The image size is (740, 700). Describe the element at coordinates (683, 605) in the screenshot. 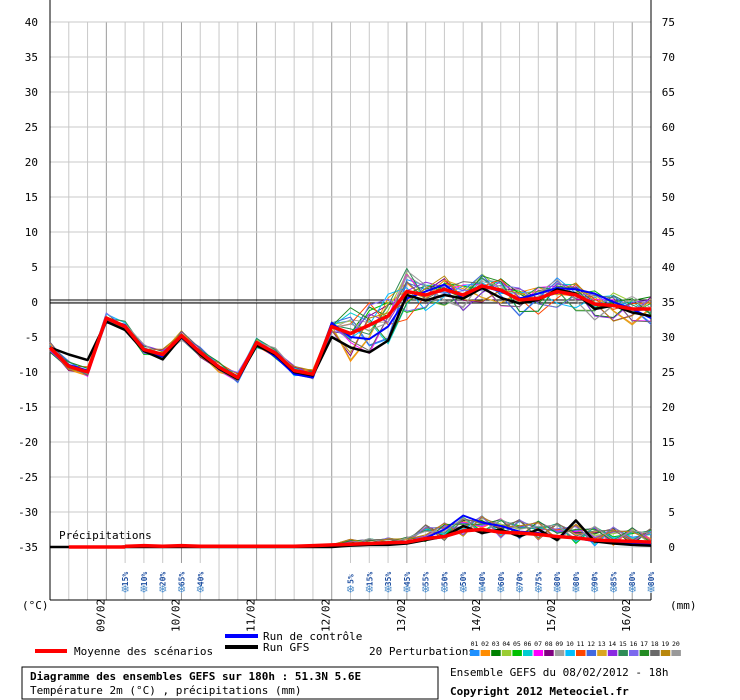

I see `y-right-unit: (mm)` at that location.